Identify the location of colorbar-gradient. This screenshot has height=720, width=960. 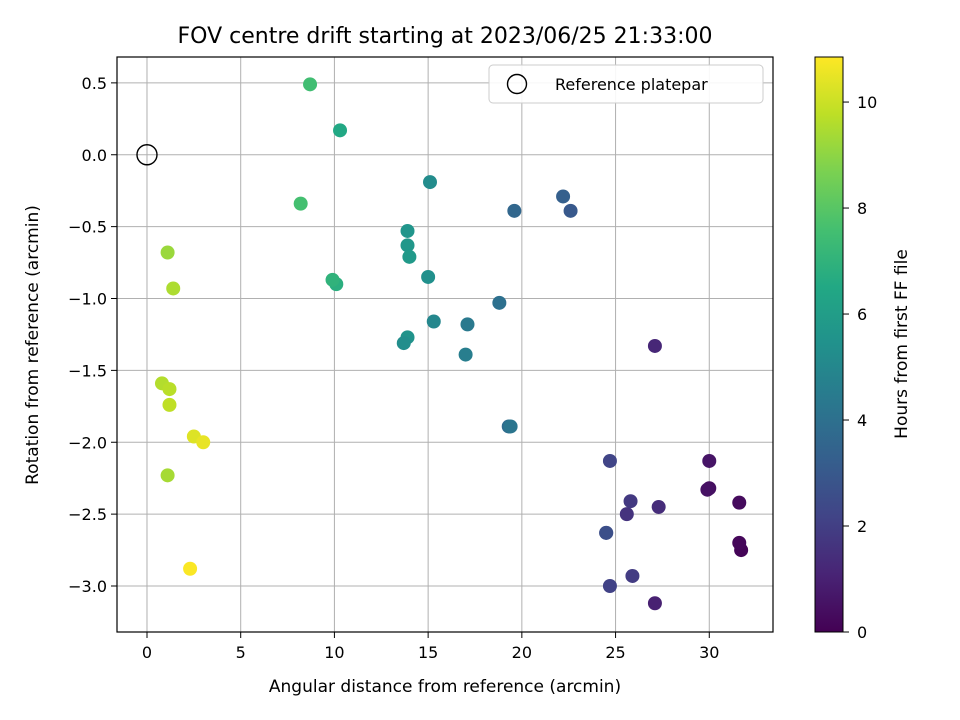
(829, 344).